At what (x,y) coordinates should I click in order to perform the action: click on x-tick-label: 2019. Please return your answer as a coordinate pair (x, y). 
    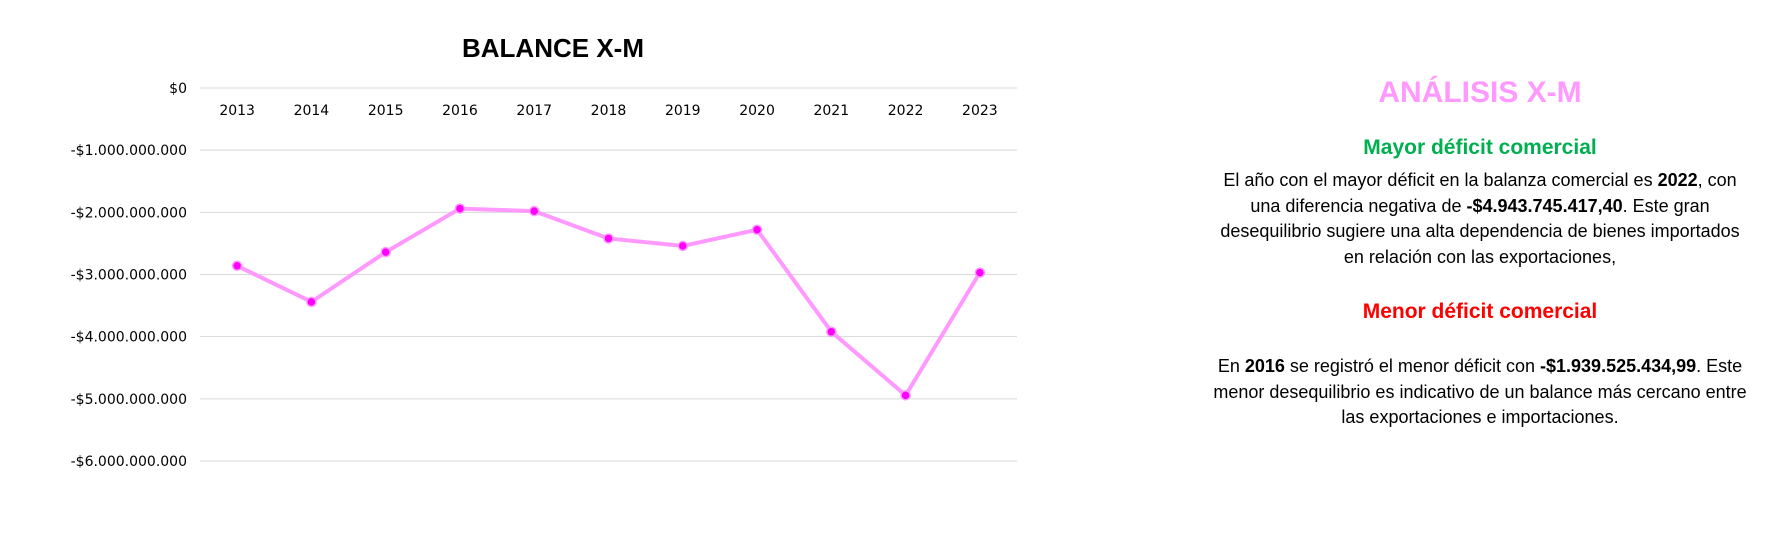
    Looking at the image, I should click on (683, 111).